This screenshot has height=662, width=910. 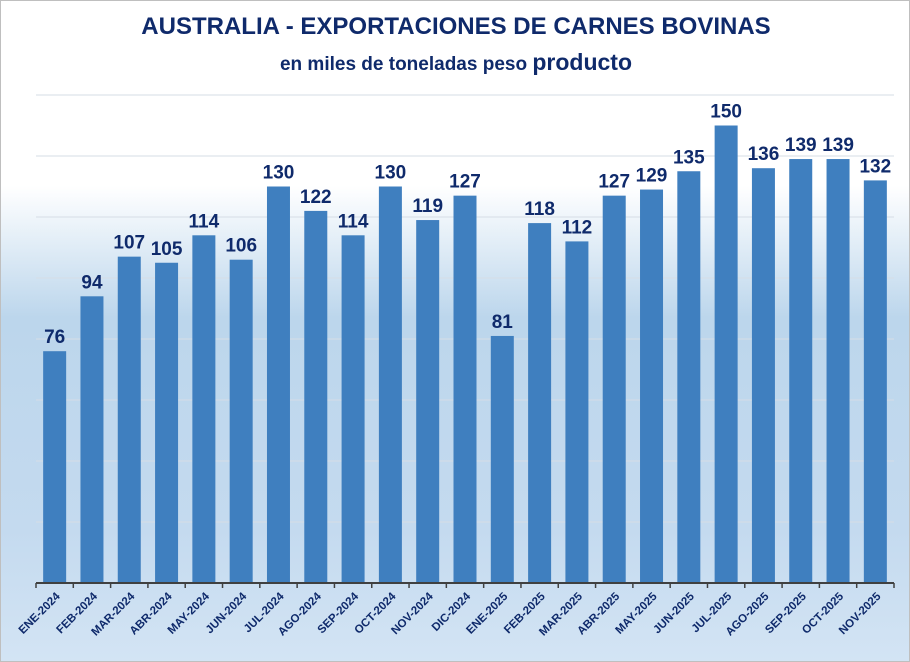 What do you see at coordinates (674, 613) in the screenshot?
I see `x-tick-label: JUN-2025` at bounding box center [674, 613].